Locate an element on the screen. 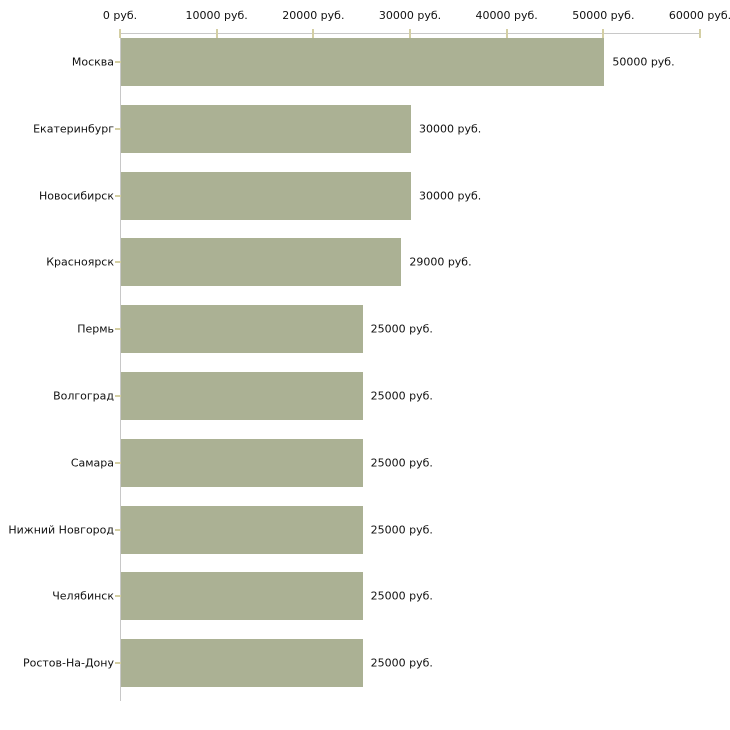 The width and height of the screenshot is (730, 730). value-label: 29000 руб. is located at coordinates (440, 262).